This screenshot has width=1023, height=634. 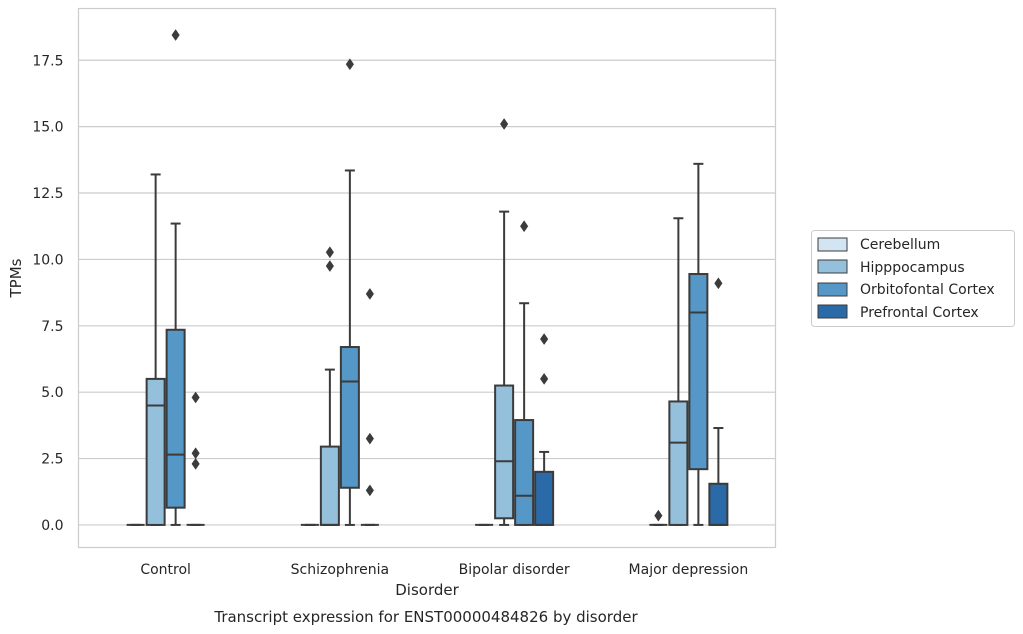 What do you see at coordinates (369, 406) in the screenshot?
I see `box-prefrontal-cortex-schizophrenia` at bounding box center [369, 406].